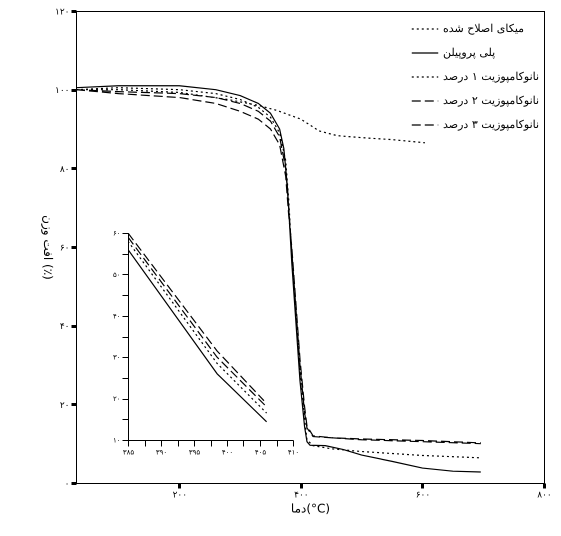 Image resolution: width=561 pixels, height=536 pixels. What do you see at coordinates (65, 405) in the screenshot?
I see `y-tick-label: ۲۰` at bounding box center [65, 405].